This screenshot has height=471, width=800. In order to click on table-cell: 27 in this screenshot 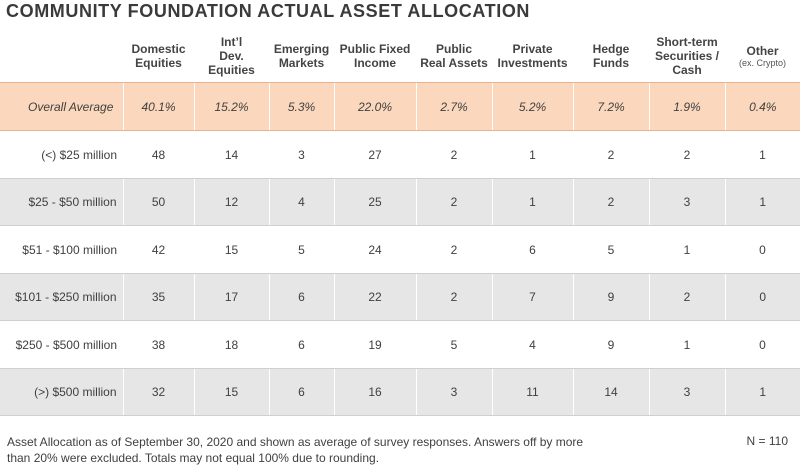, I will do `click(375, 154)`.